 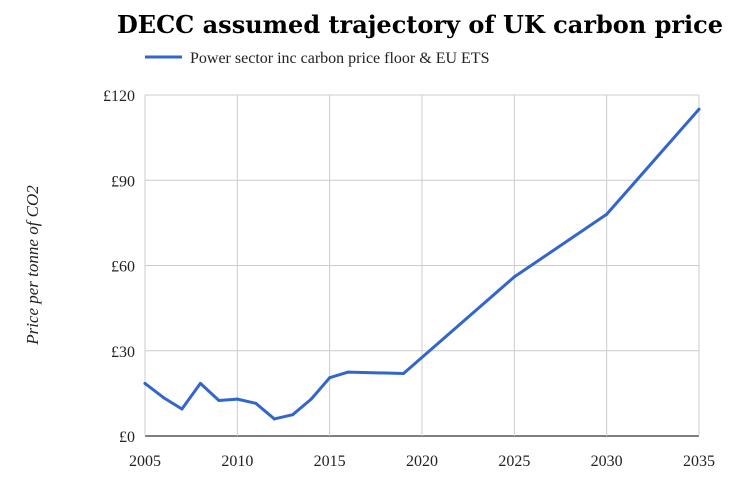 What do you see at coordinates (514, 461) in the screenshot?
I see `x-tick-label: 2025` at bounding box center [514, 461].